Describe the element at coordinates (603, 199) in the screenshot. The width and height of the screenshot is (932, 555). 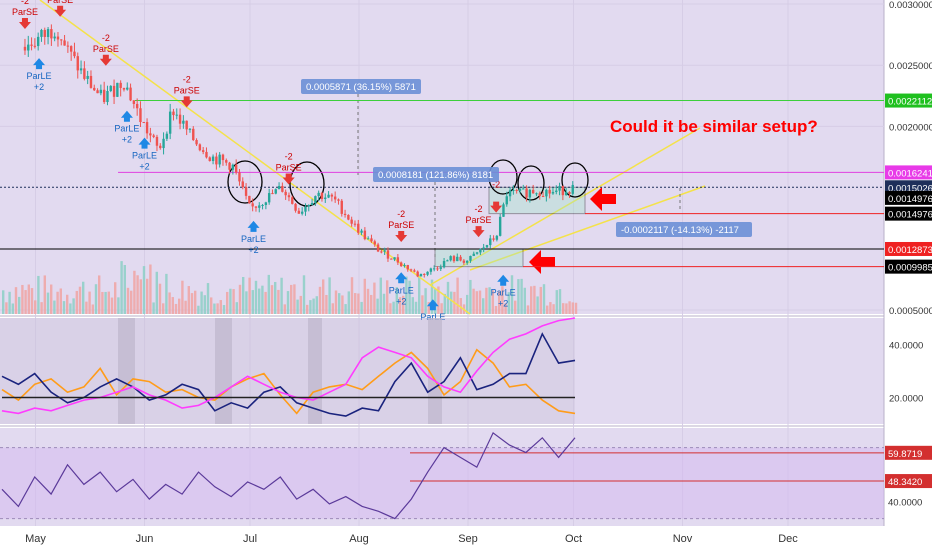
I see `red-arrow` at that location.